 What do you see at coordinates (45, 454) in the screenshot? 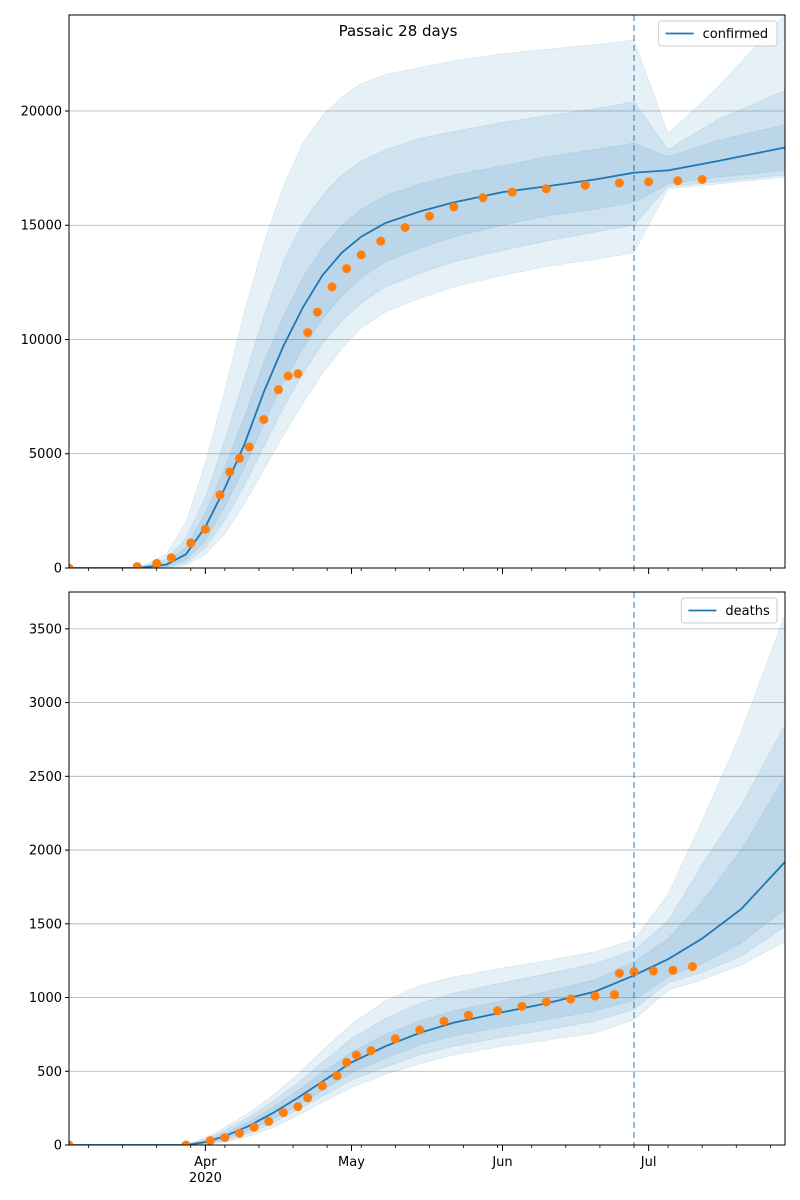
I see `y-tick-label: 5000` at bounding box center [45, 454].